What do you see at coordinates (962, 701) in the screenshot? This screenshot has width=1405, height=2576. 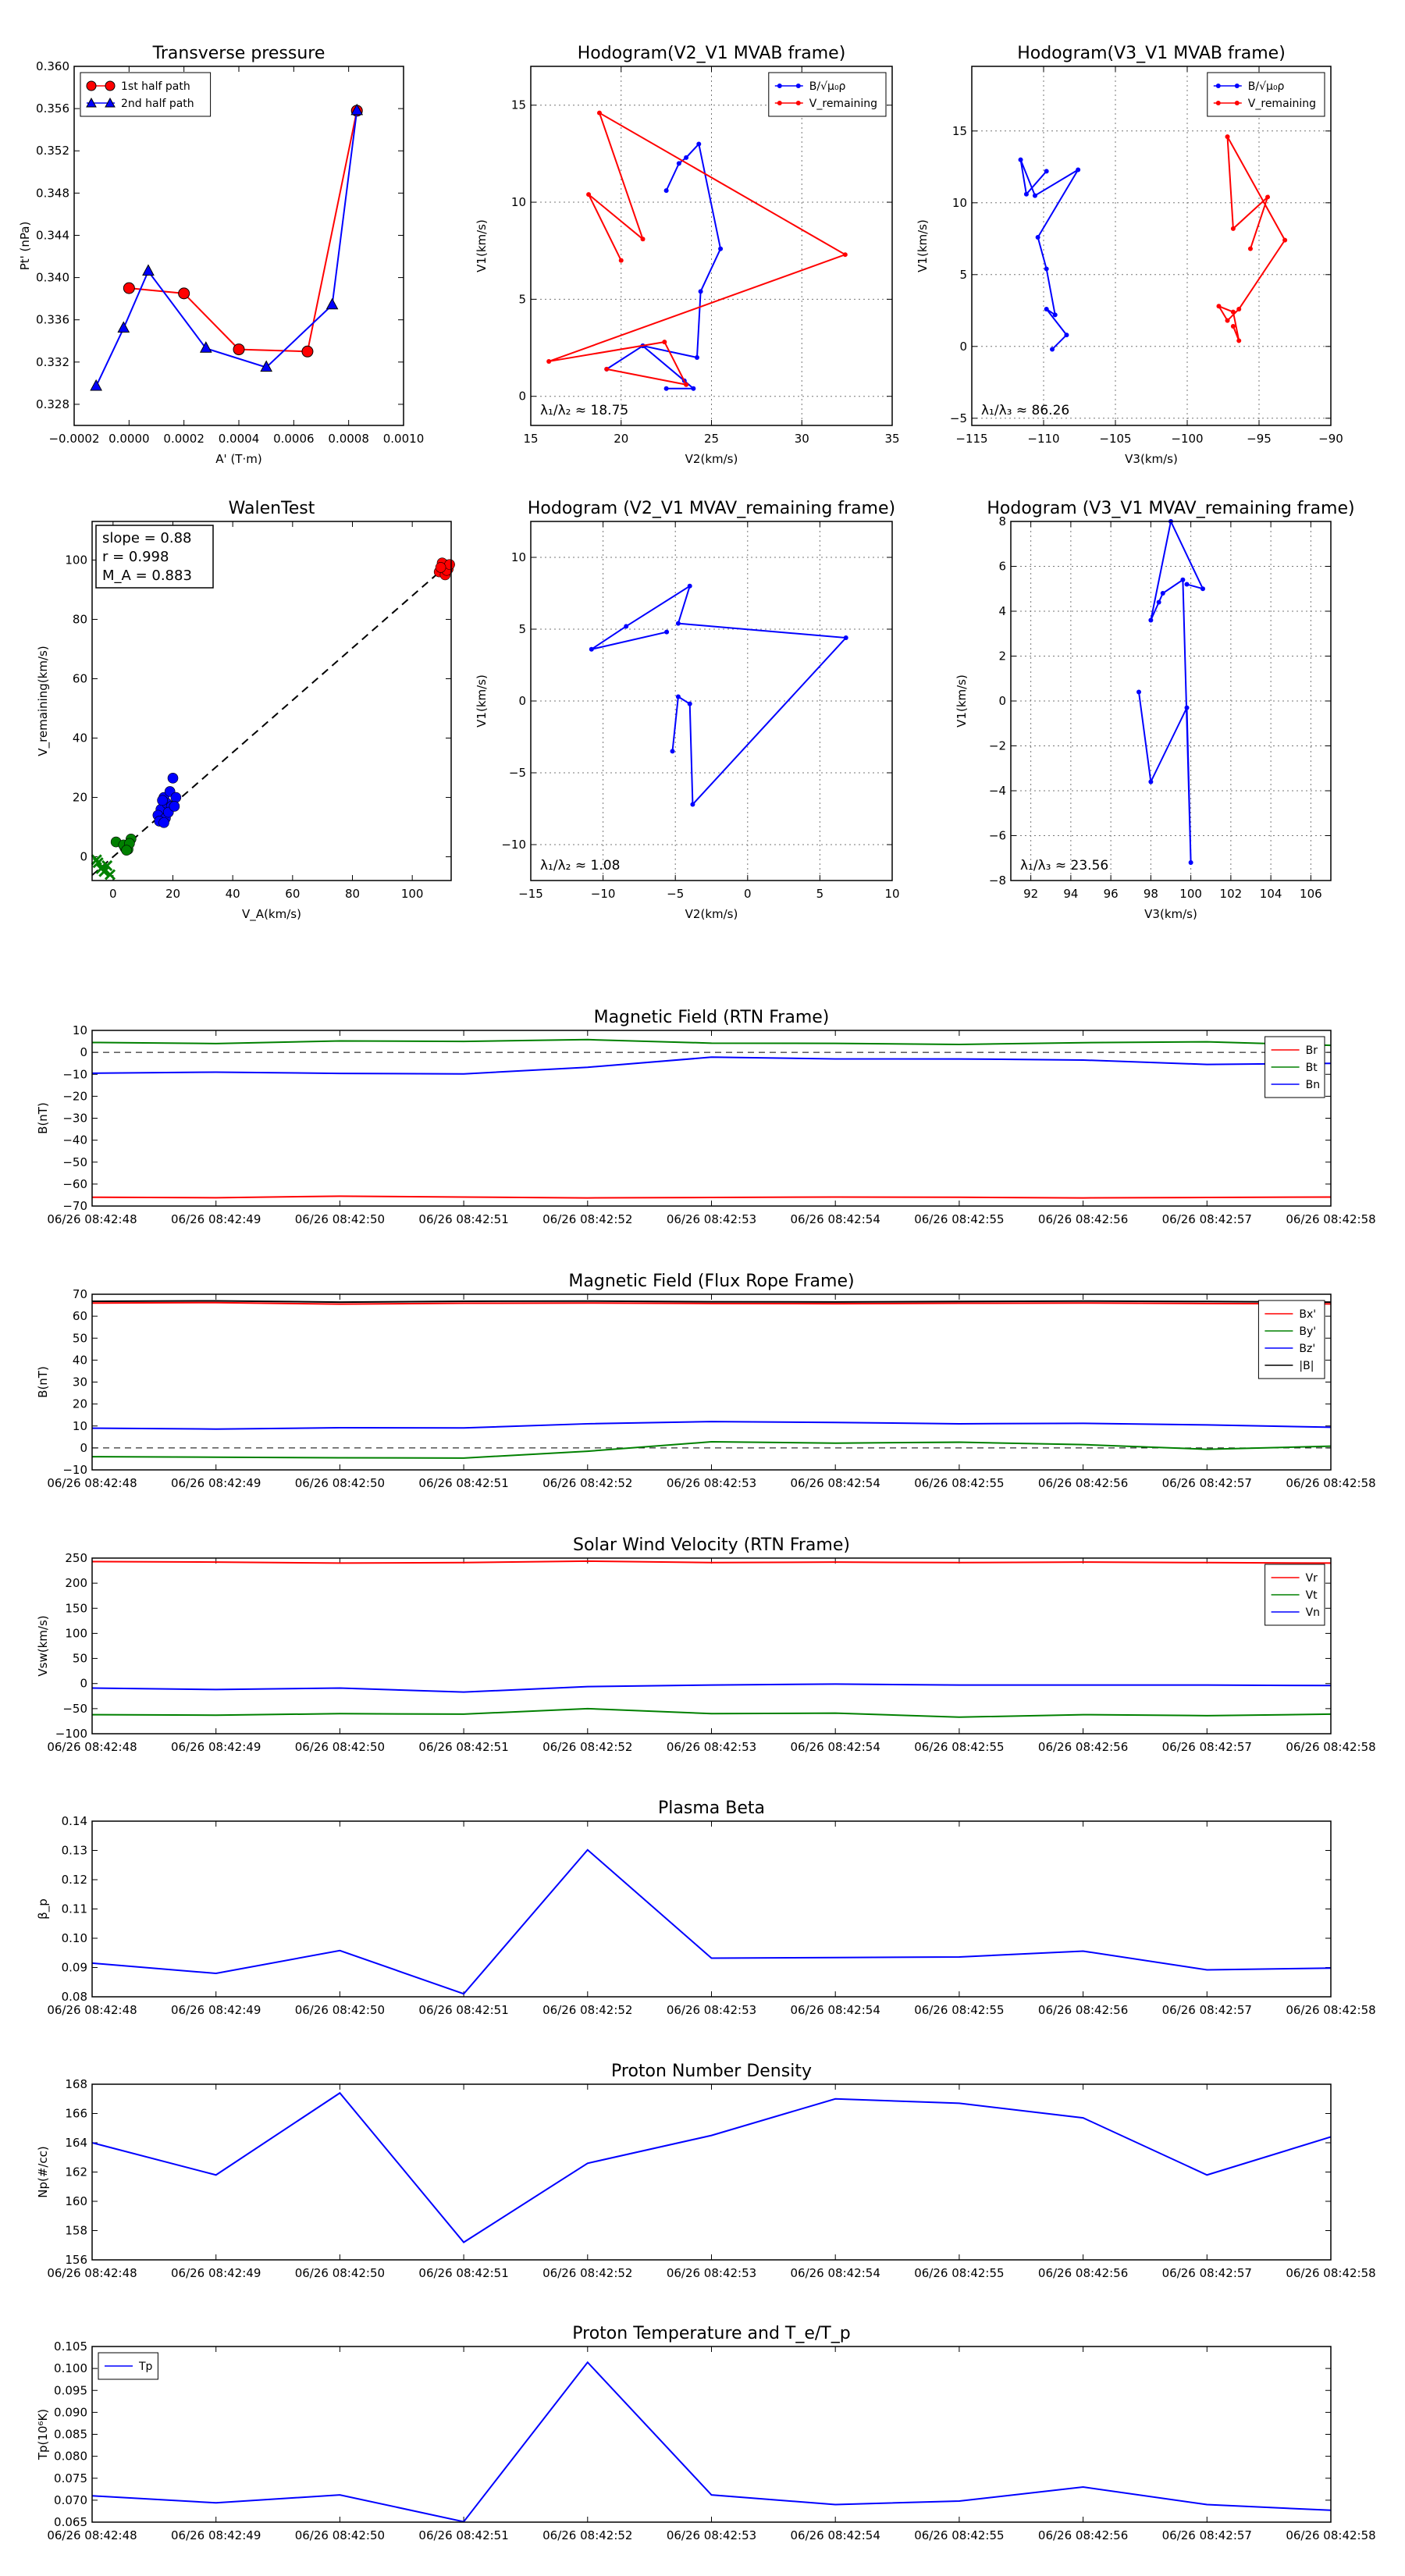 I see `y-axis-label: V1(km/s)` at bounding box center [962, 701].